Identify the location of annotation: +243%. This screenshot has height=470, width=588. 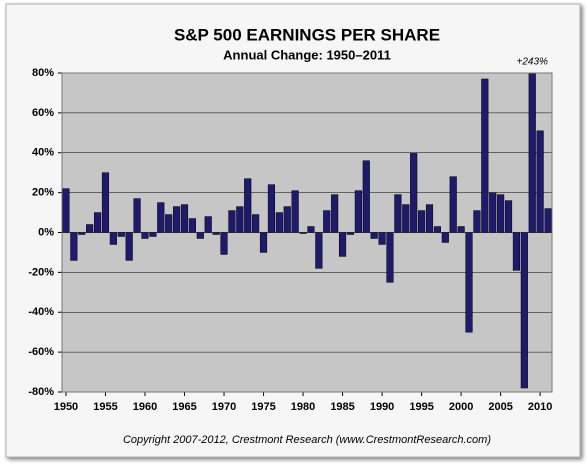
(533, 62).